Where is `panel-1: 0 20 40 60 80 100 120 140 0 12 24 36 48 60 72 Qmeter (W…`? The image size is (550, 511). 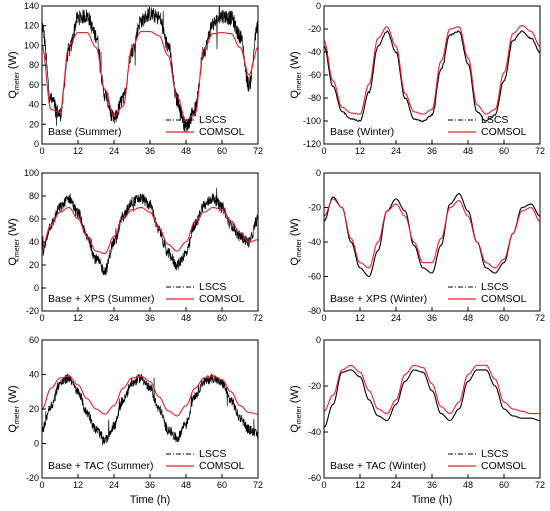
panel-1: 0 20 40 60 80 100 120 140 0 12 24 36 48 60 72 Qmeter (W… is located at coordinates (135, 78).